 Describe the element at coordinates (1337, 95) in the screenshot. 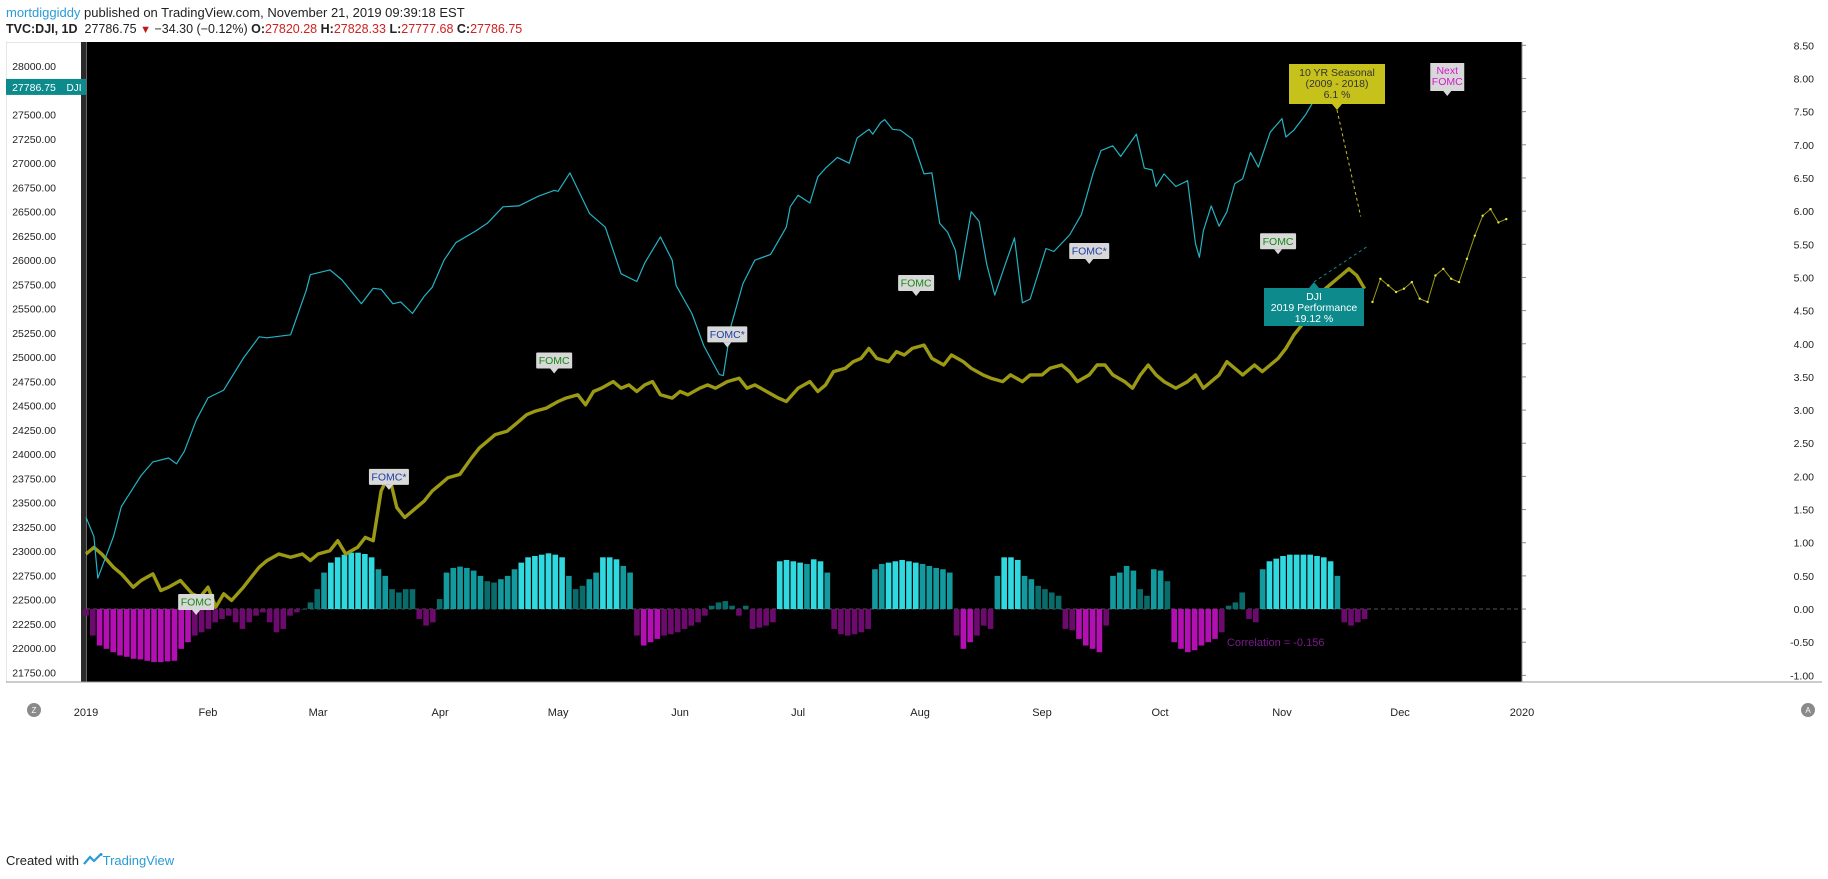

I see `seasonal-callout-text: 6.1 %` at that location.